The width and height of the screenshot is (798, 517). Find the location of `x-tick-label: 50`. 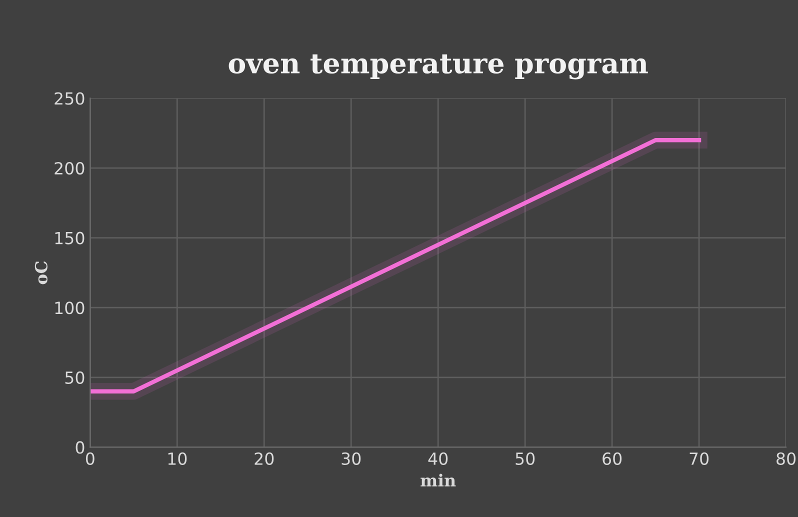

x-tick-label: 50 is located at coordinates (525, 458).